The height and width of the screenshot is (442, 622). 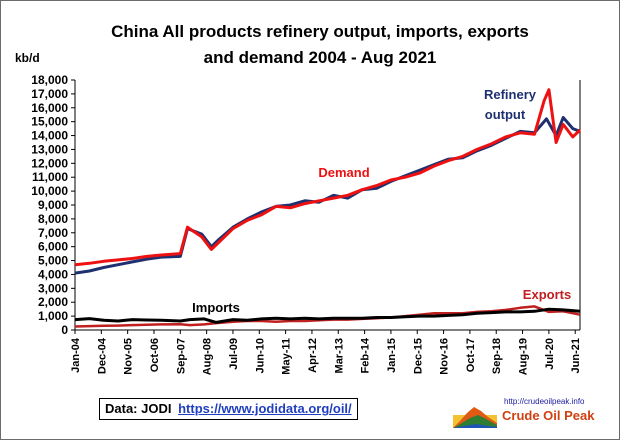 What do you see at coordinates (49, 108) in the screenshot?
I see `y-tick-label: 16,000` at bounding box center [49, 108].